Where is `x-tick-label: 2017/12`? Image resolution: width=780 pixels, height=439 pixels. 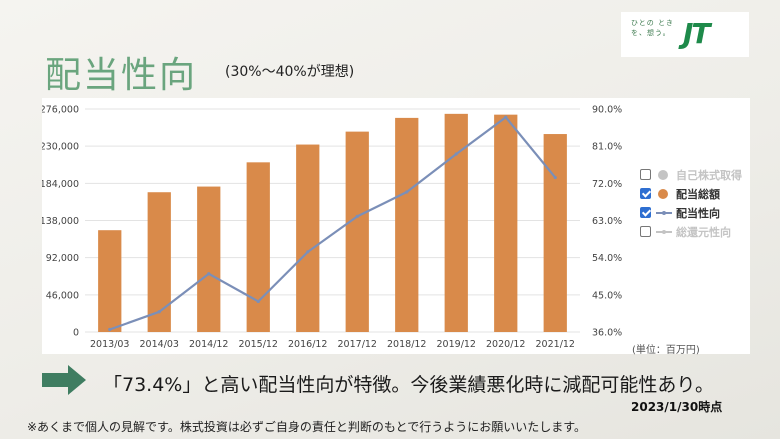 x-tick-label: 2017/12 is located at coordinates (357, 344).